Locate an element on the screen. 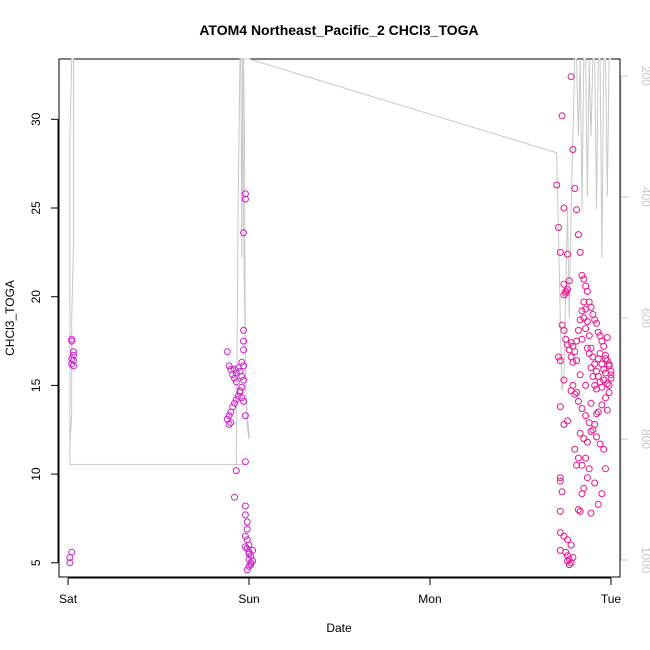 The height and width of the screenshot is (650, 650). x-tick-label: Mon is located at coordinates (429, 599).